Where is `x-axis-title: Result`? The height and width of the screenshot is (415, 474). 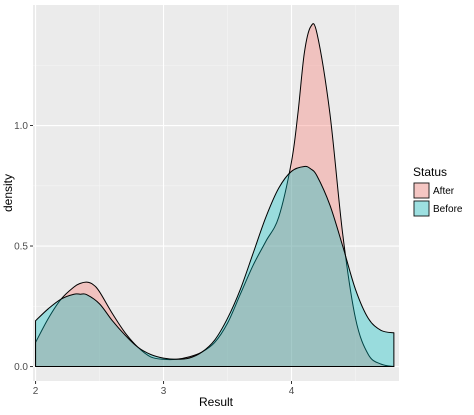
x-axis-title: Result is located at coordinates (216, 402).